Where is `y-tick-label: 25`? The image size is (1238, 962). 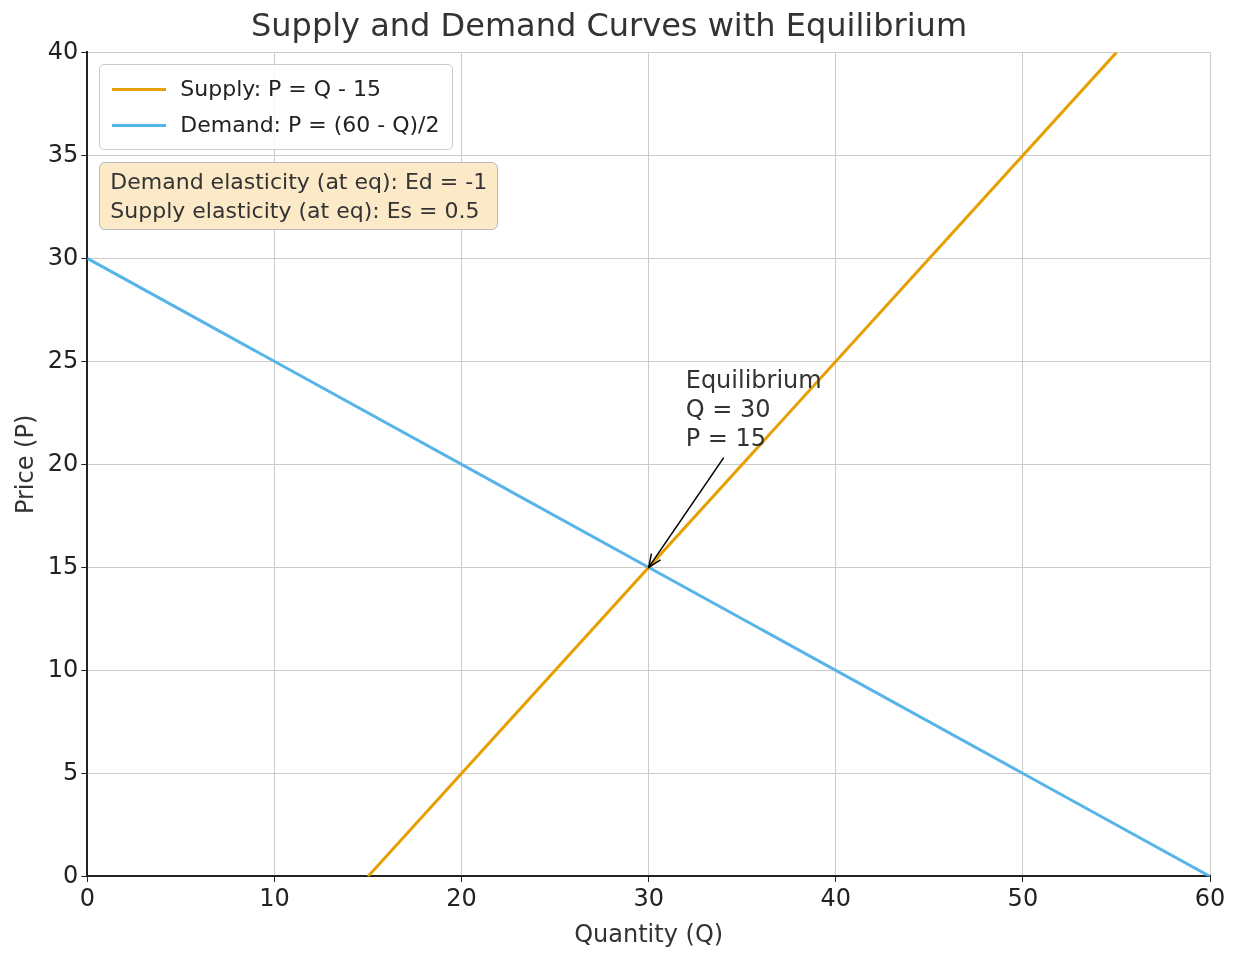 y-tick-label: 25 is located at coordinates (63, 359).